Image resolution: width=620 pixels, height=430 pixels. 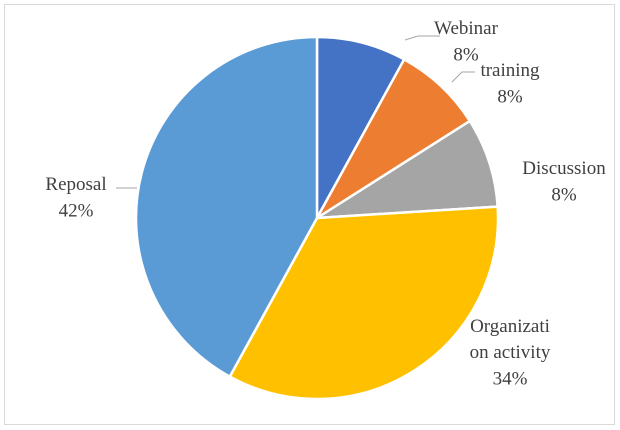 I want to click on category-label: training, so click(x=510, y=70).